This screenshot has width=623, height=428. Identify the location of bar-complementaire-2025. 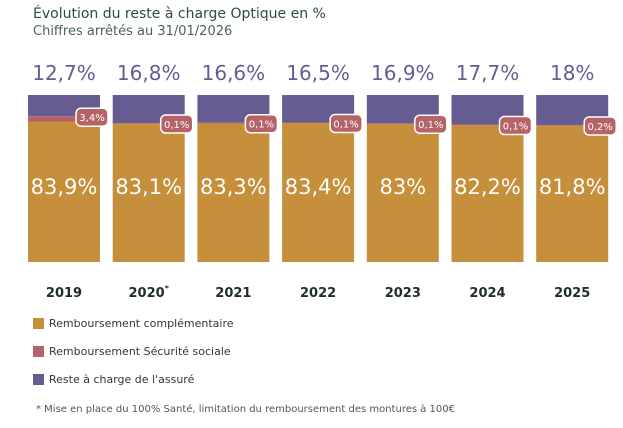
(572, 193).